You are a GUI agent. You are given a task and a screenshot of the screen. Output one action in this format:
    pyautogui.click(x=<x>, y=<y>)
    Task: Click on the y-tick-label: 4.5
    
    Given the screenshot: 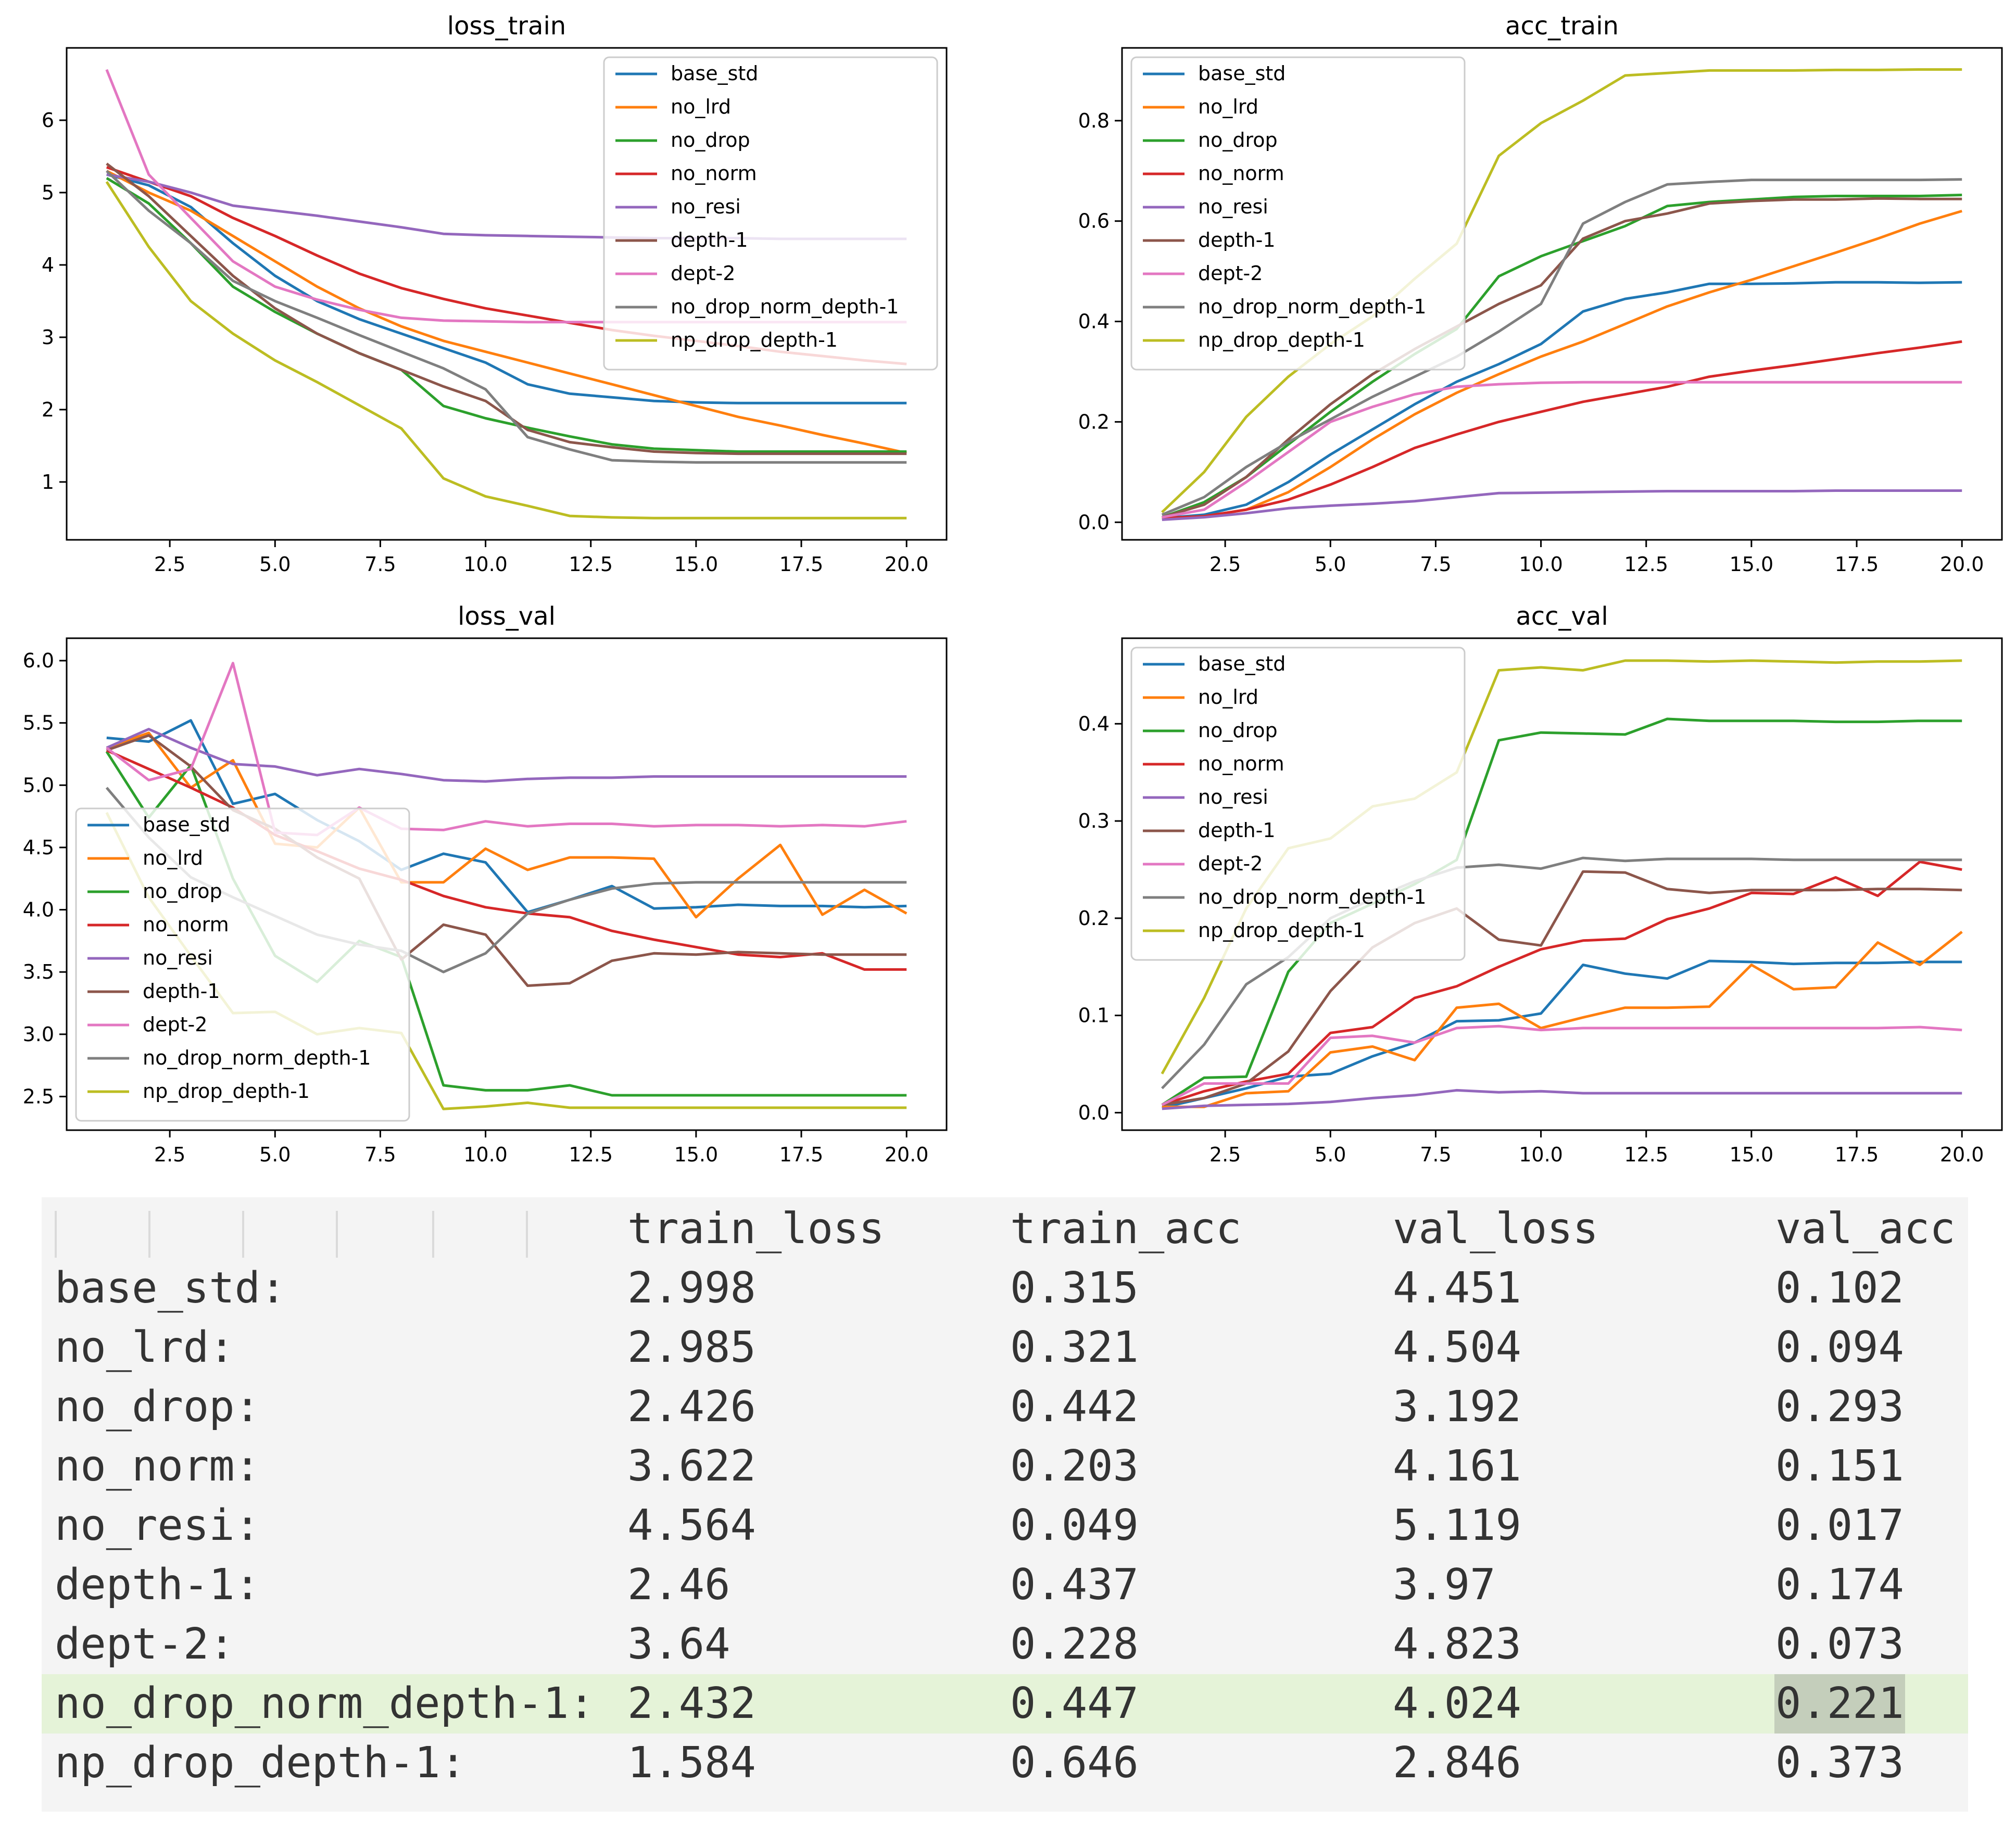 What is the action you would take?
    pyautogui.click(x=38, y=847)
    